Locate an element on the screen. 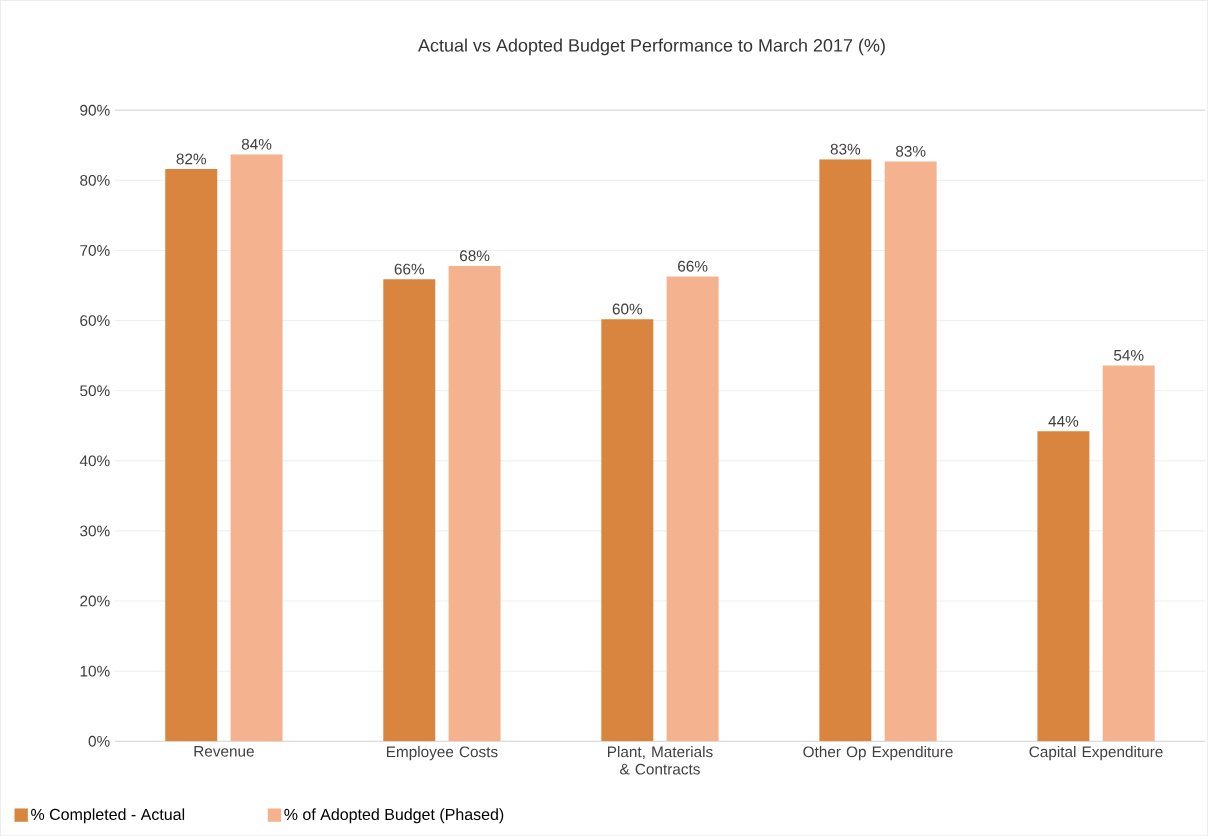  y-tick-label: 40% is located at coordinates (94, 461).